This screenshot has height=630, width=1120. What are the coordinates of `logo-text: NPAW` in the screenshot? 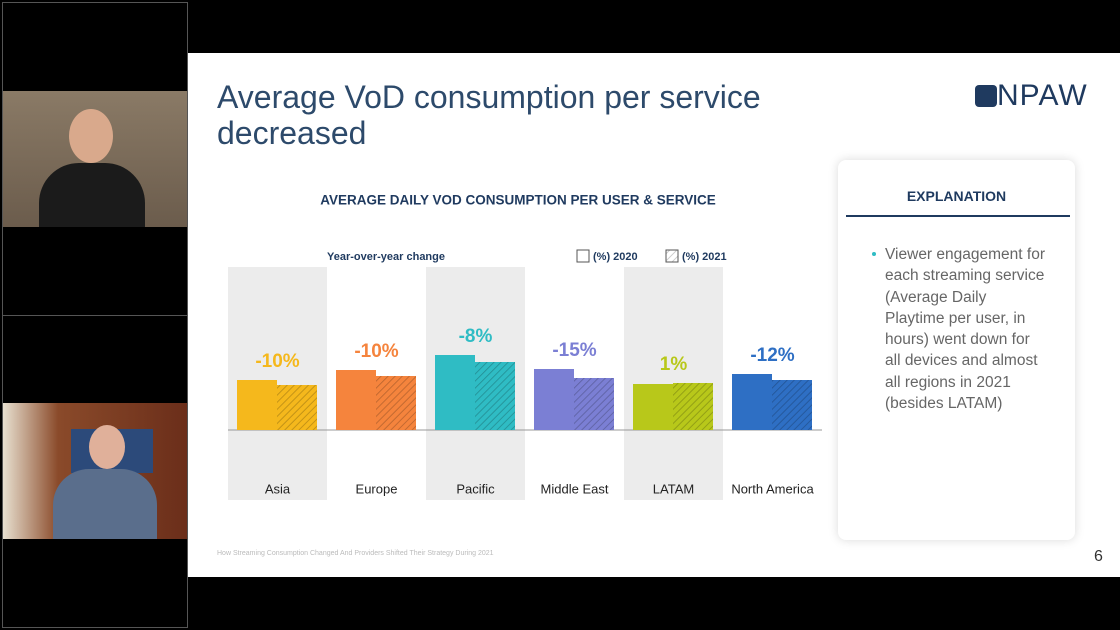 It's located at (1042, 95).